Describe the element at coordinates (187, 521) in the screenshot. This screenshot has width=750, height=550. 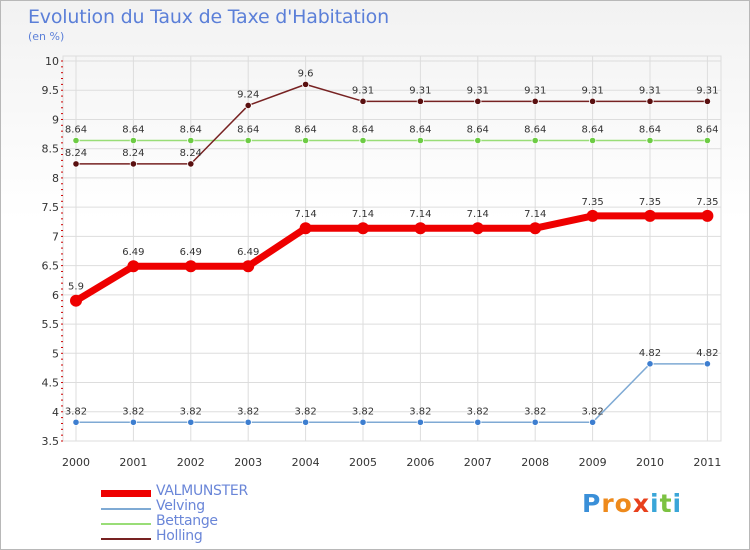
I see `legend-label: Bettange` at that location.